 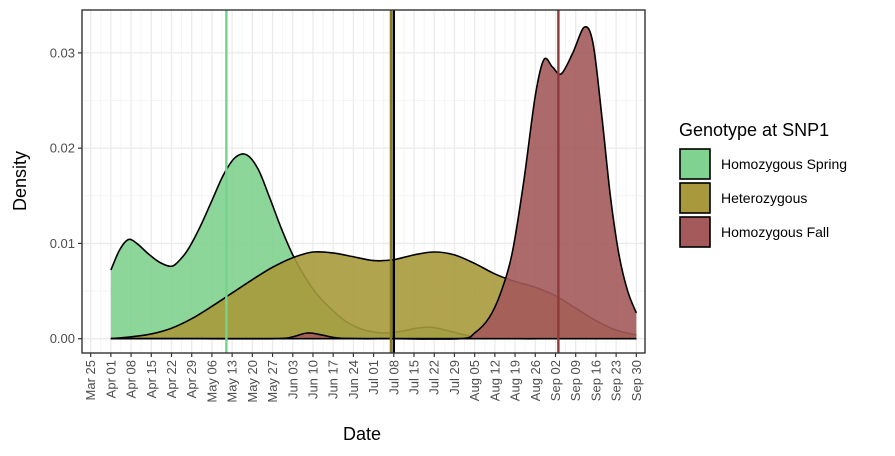 I want to click on x-tick-label: Apr 15, so click(x=151, y=379).